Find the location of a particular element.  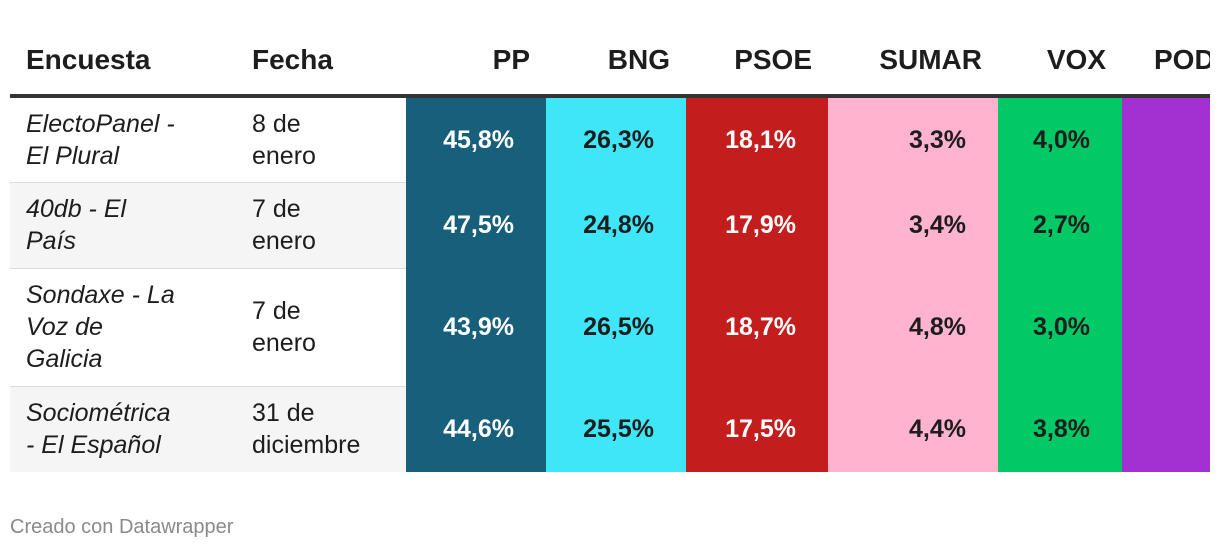

cell-vox: 3,0% is located at coordinates (1060, 327).